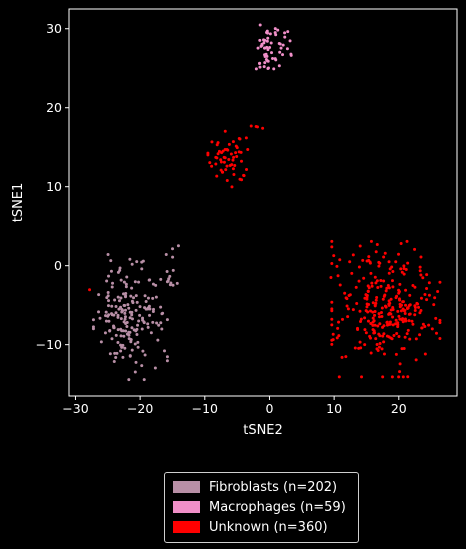 This screenshot has height=549, width=466. I want to click on legend-label-fibroblasts: Fibroblasts (n=202), so click(273, 487).